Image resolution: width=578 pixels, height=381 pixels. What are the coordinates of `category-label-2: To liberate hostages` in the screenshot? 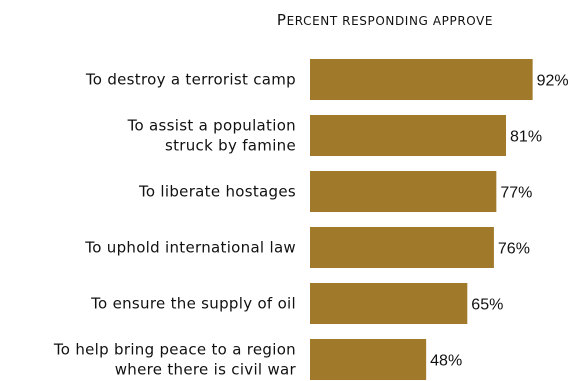 It's located at (217, 192).